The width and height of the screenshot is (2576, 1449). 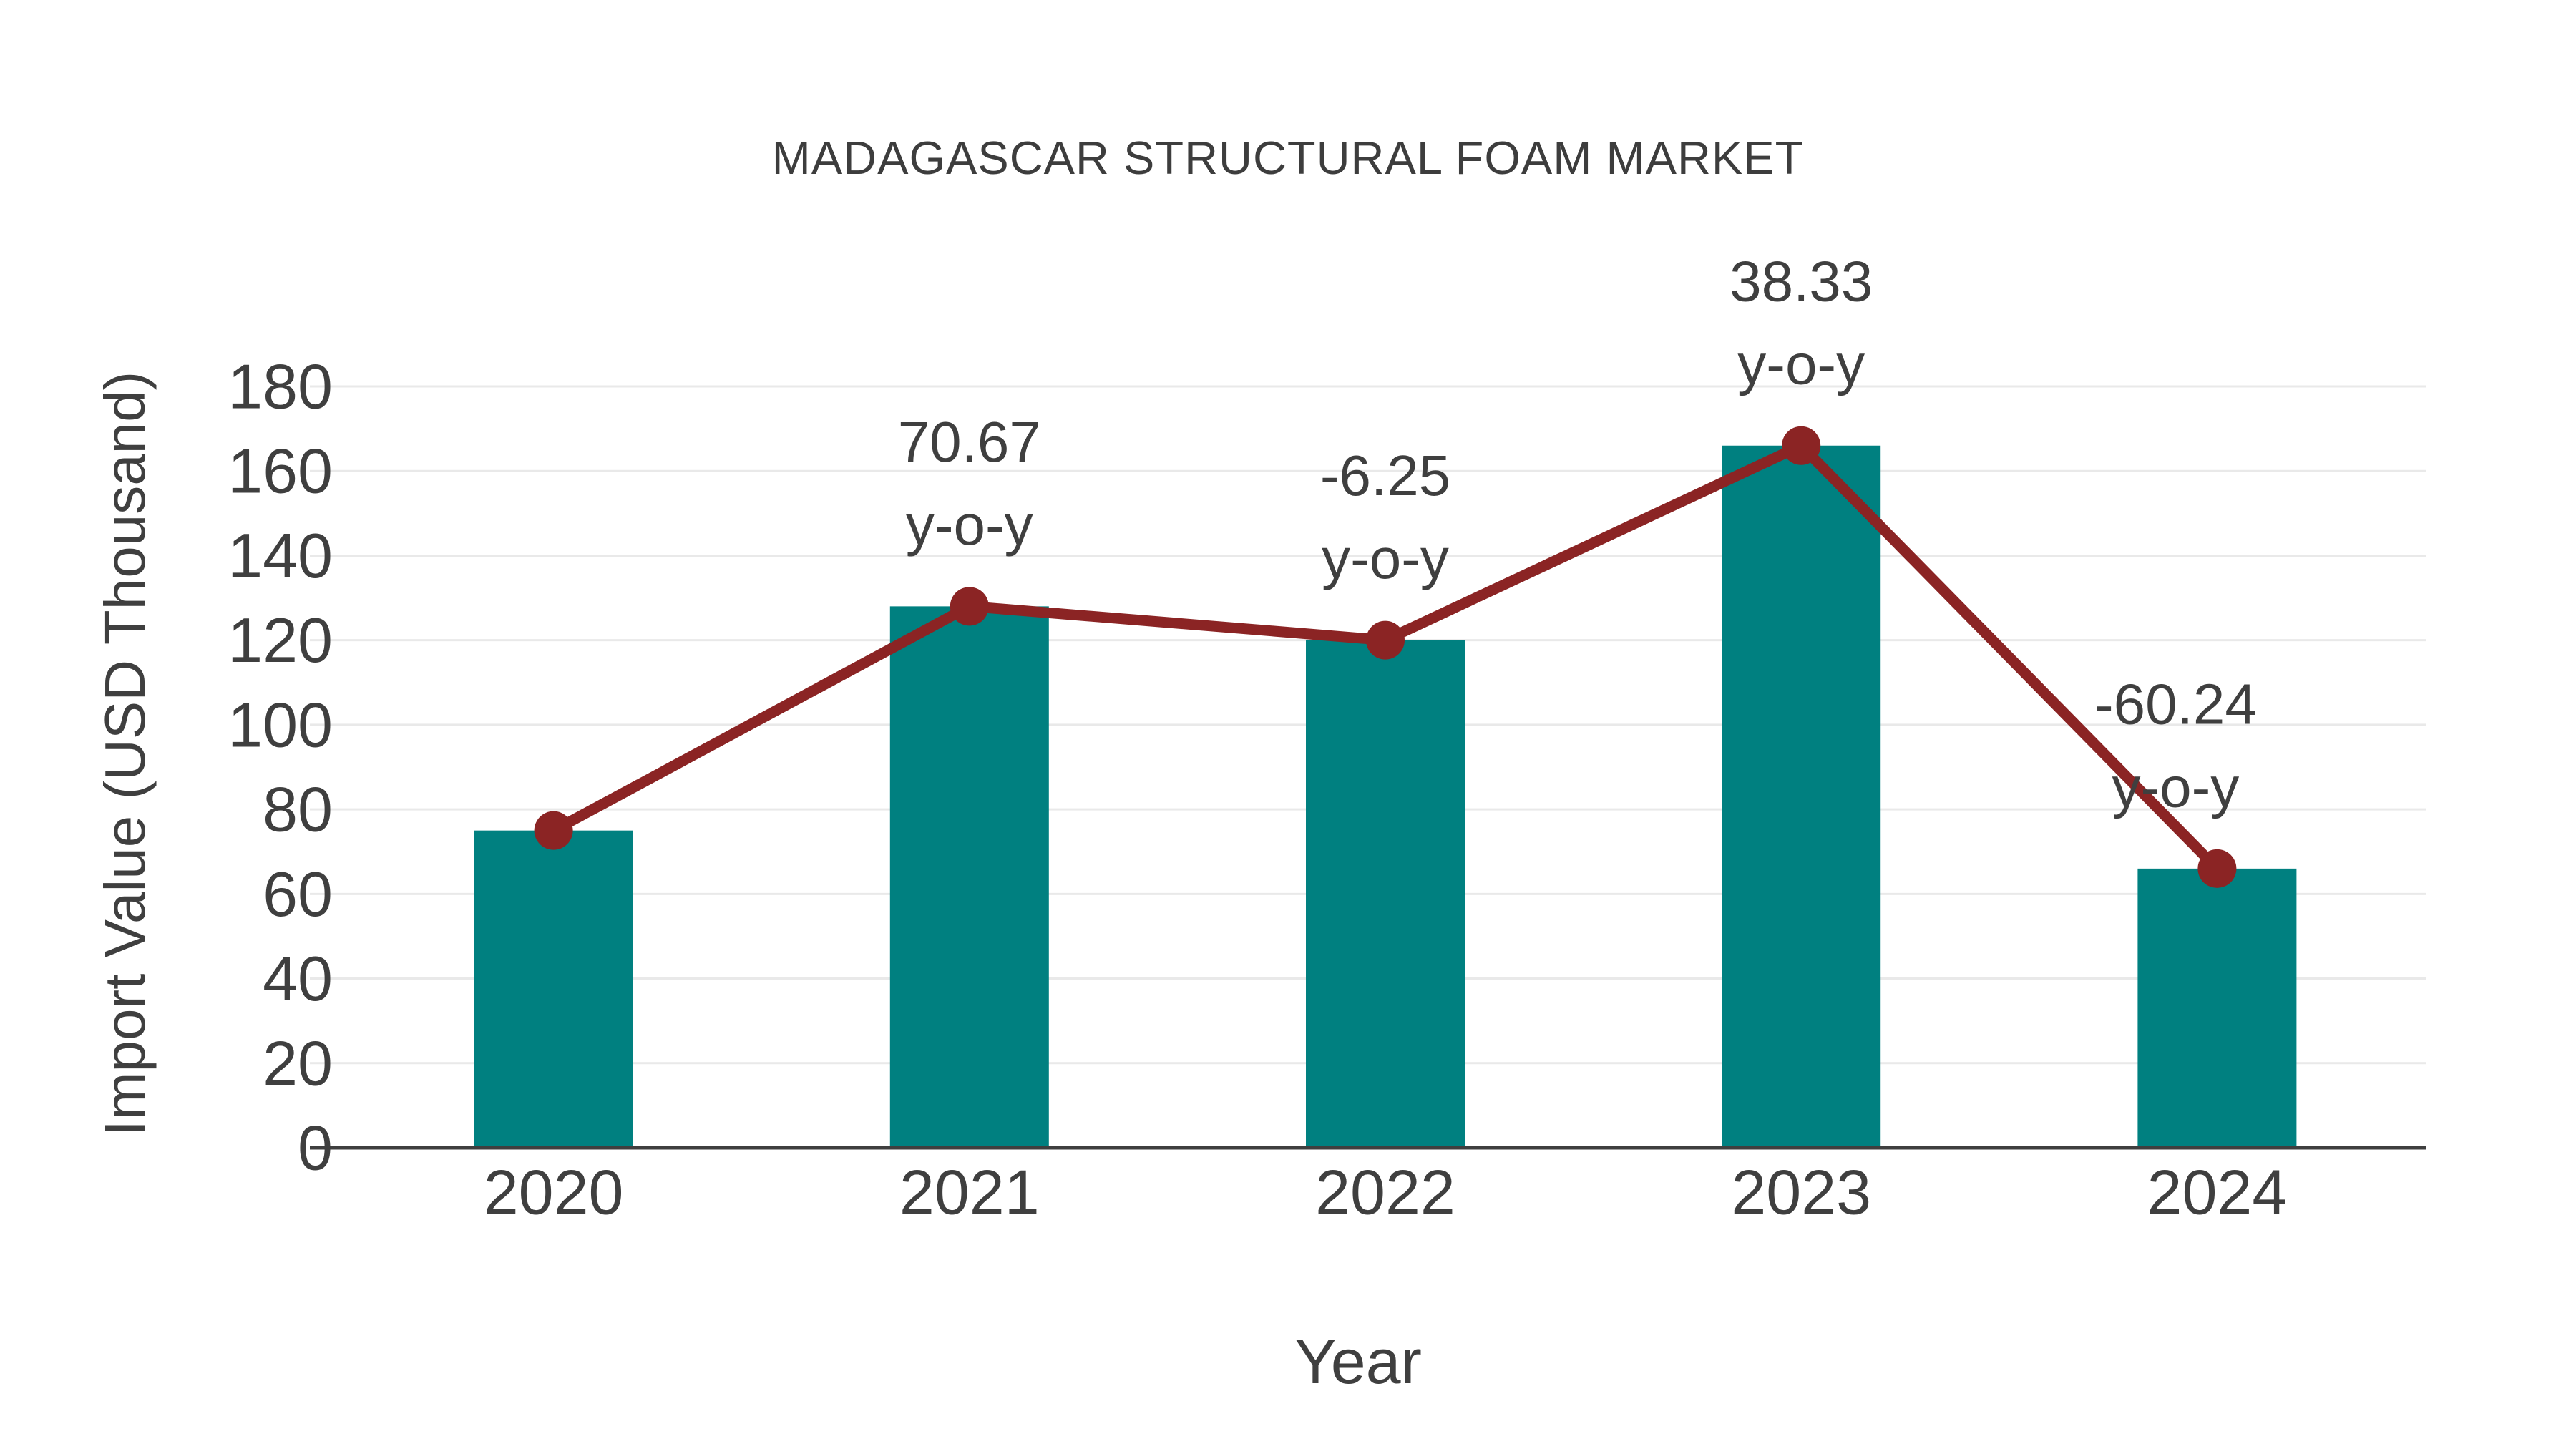 I want to click on x-tick-label-2024: 2024, so click(x=2217, y=1192).